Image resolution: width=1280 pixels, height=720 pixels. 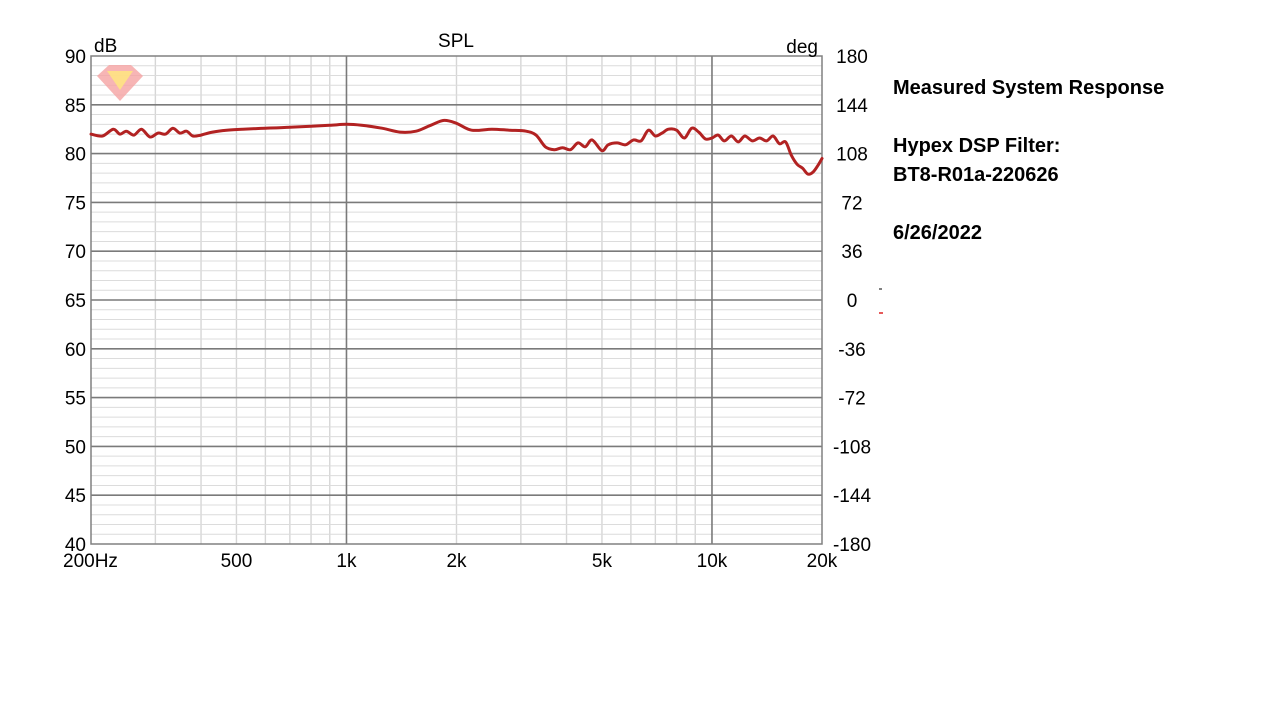 I want to click on y-right-tick-label: 36, so click(x=851, y=252).